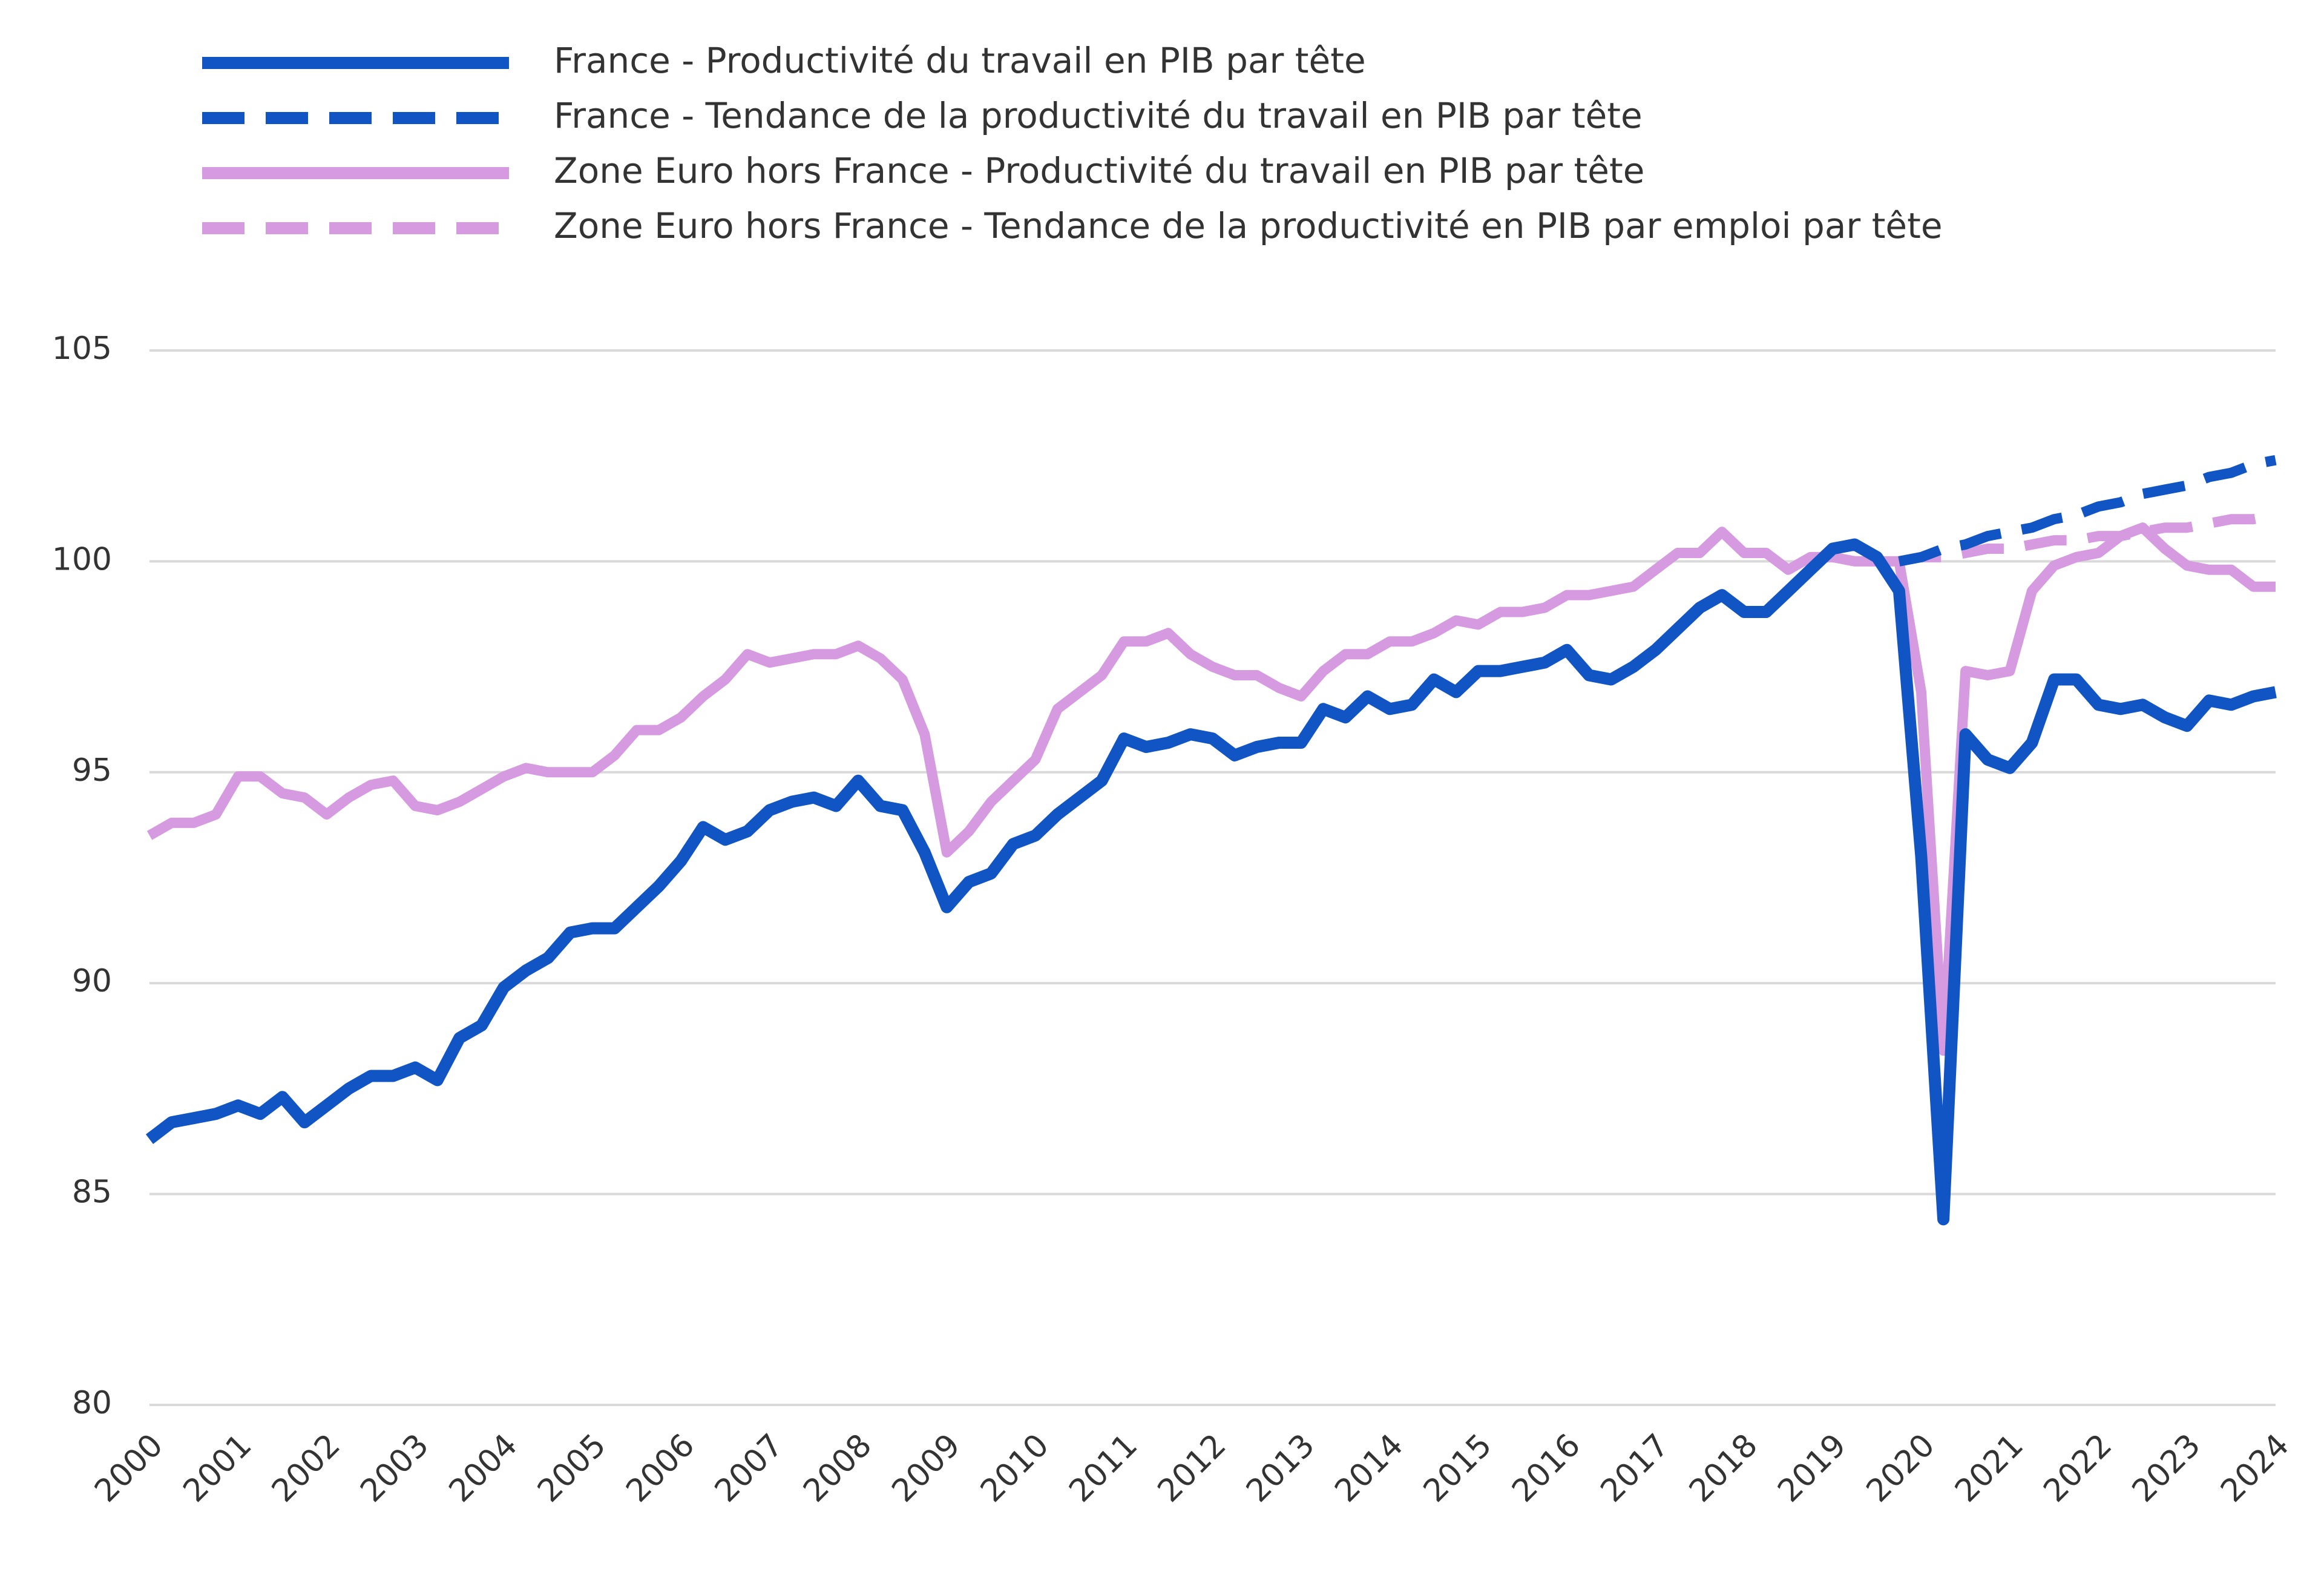  Describe the element at coordinates (926, 1468) in the screenshot. I see `x-tick-label: 2009` at that location.